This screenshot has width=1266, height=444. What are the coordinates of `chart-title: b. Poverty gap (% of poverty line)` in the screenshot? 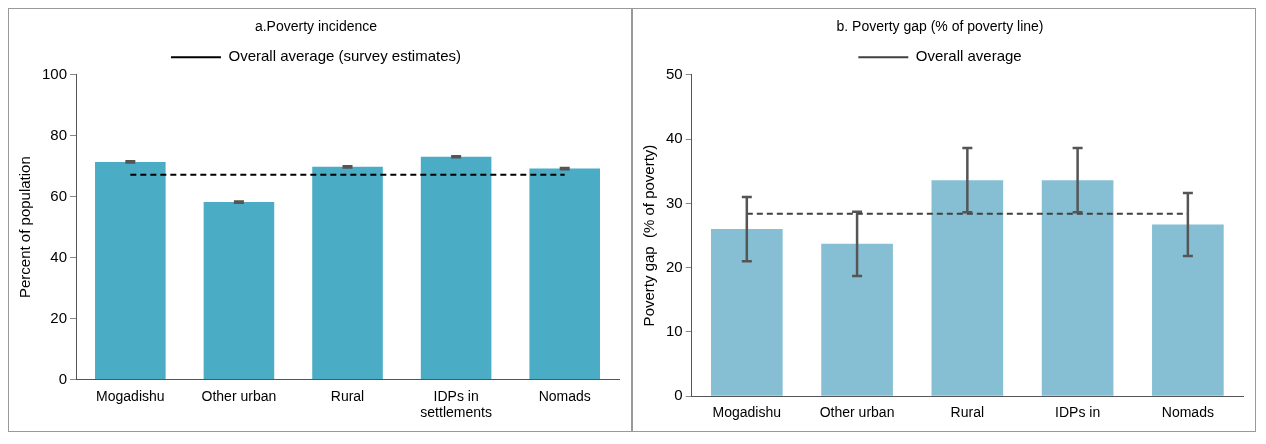 It's located at (940, 26).